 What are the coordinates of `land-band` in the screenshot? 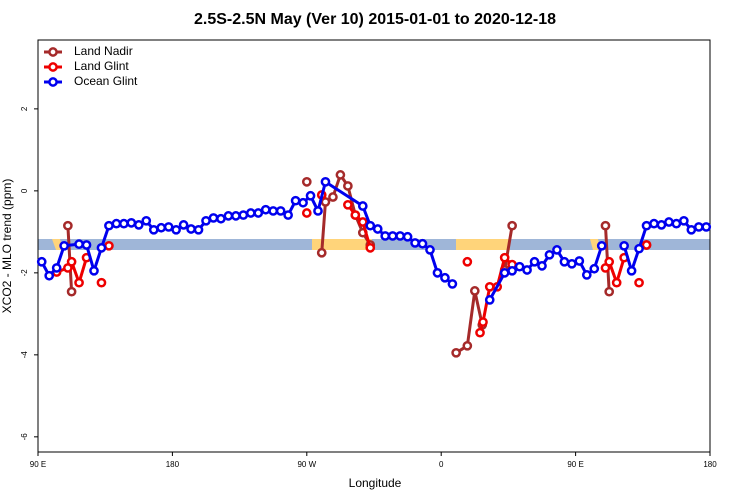 It's located at (483, 244).